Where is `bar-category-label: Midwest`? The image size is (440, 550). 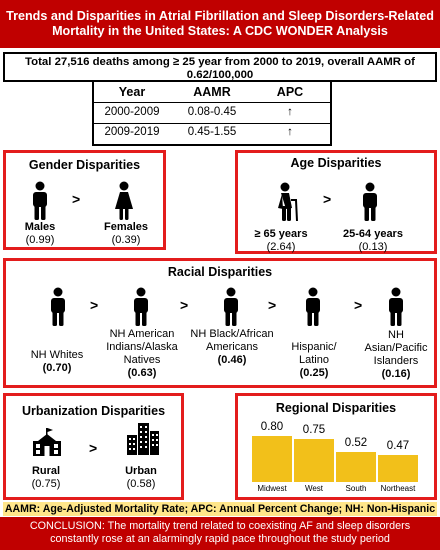
bar-category-label: Midwest is located at coordinates (272, 488).